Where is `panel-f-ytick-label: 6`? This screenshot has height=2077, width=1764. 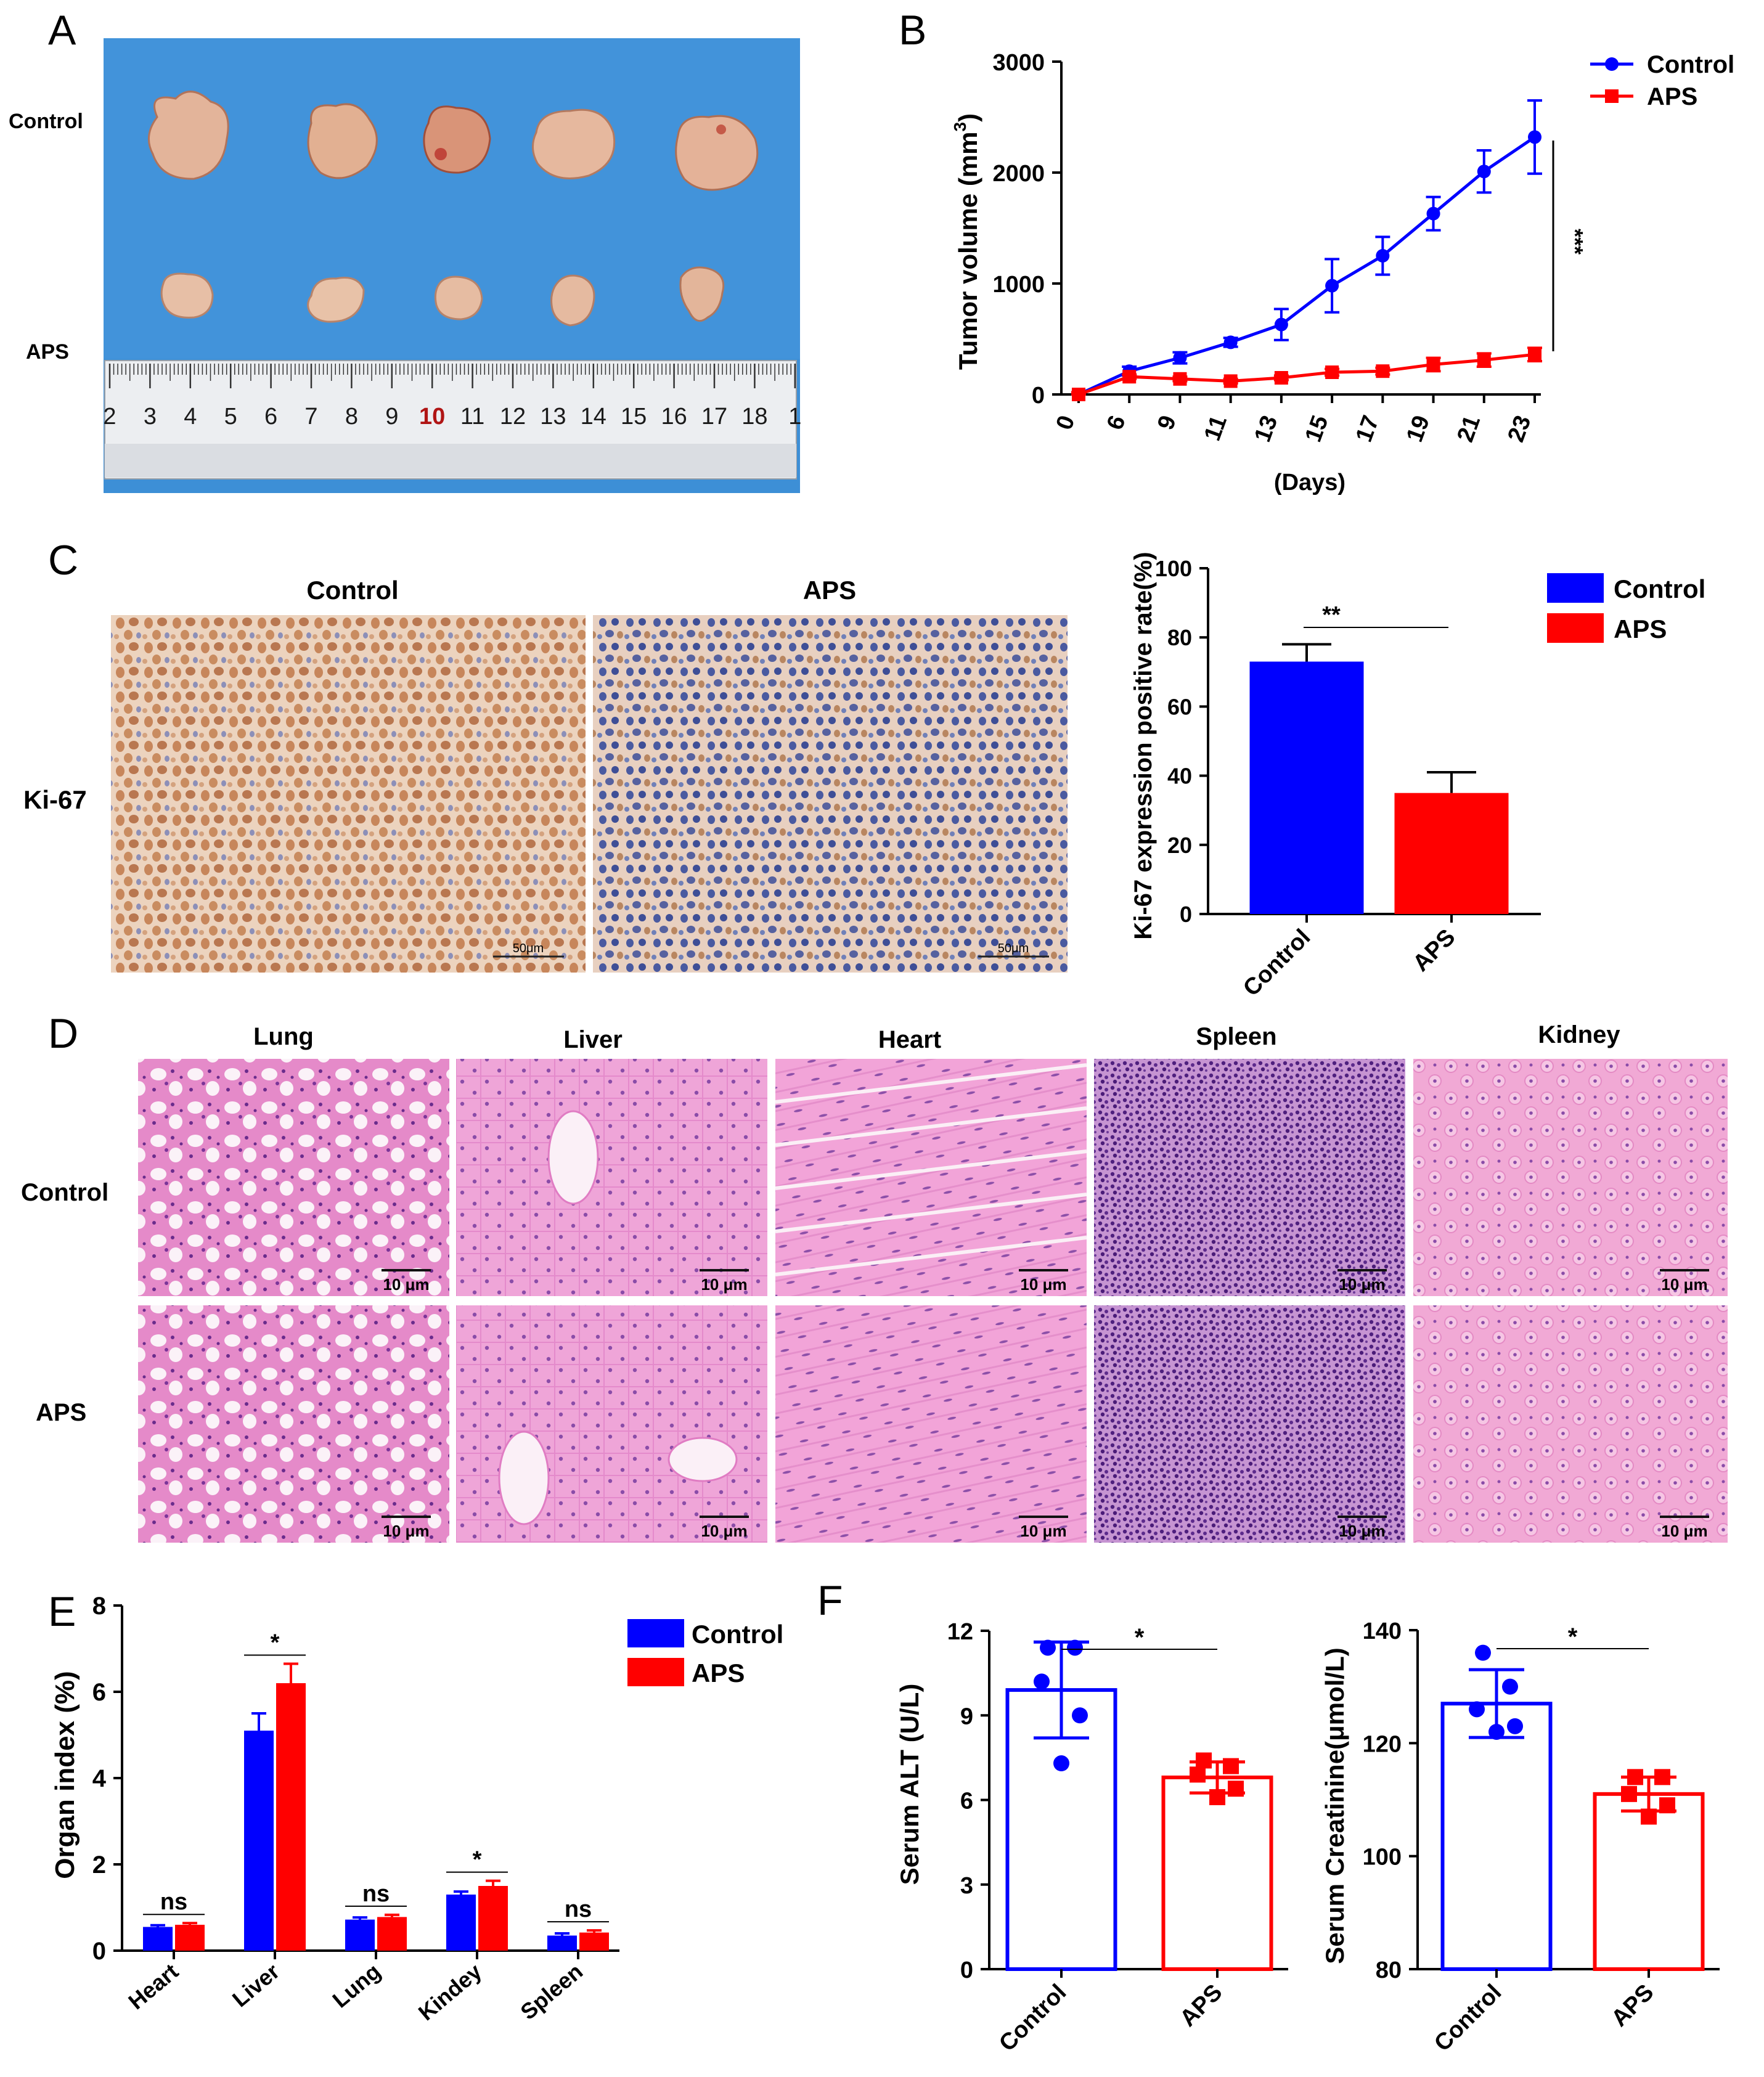 panel-f-ytick-label: 6 is located at coordinates (966, 1802).